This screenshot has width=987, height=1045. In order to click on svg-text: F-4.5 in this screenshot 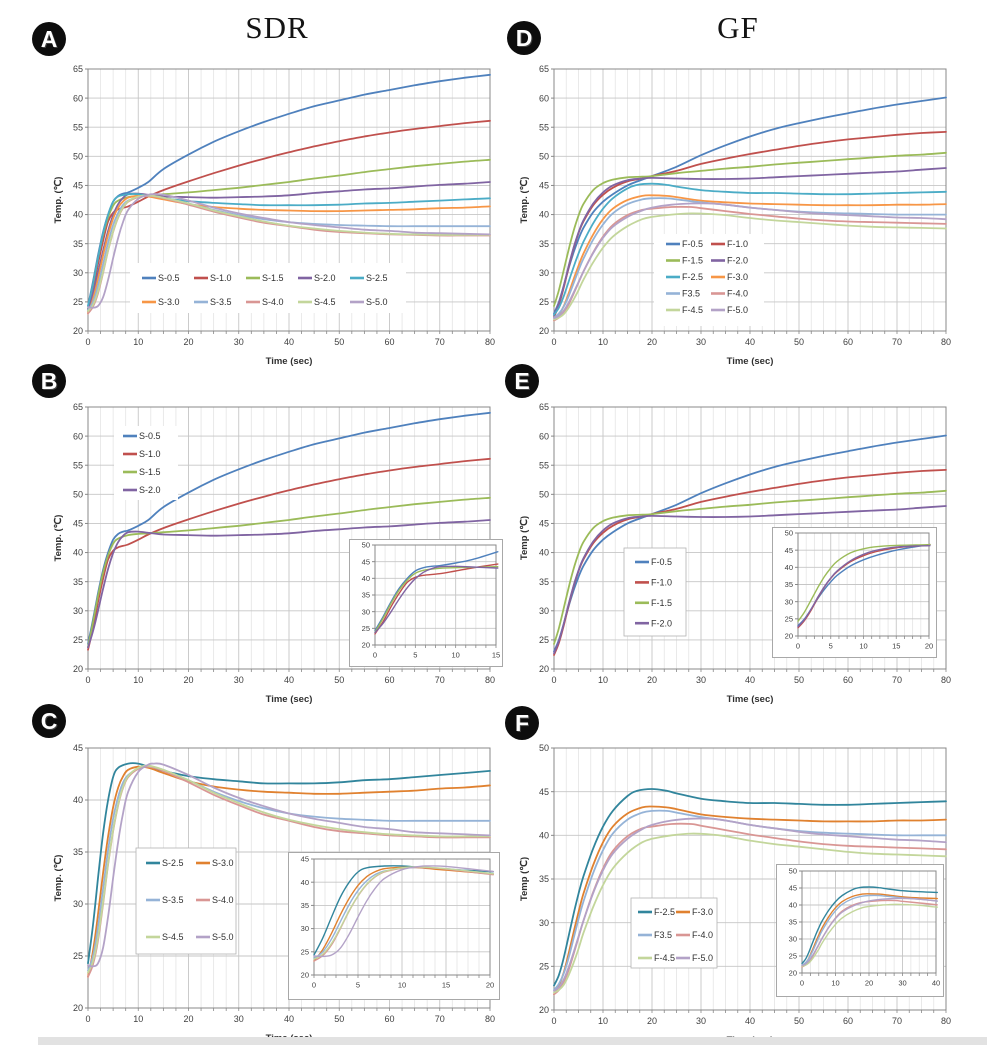, I will do `click(664, 958)`.